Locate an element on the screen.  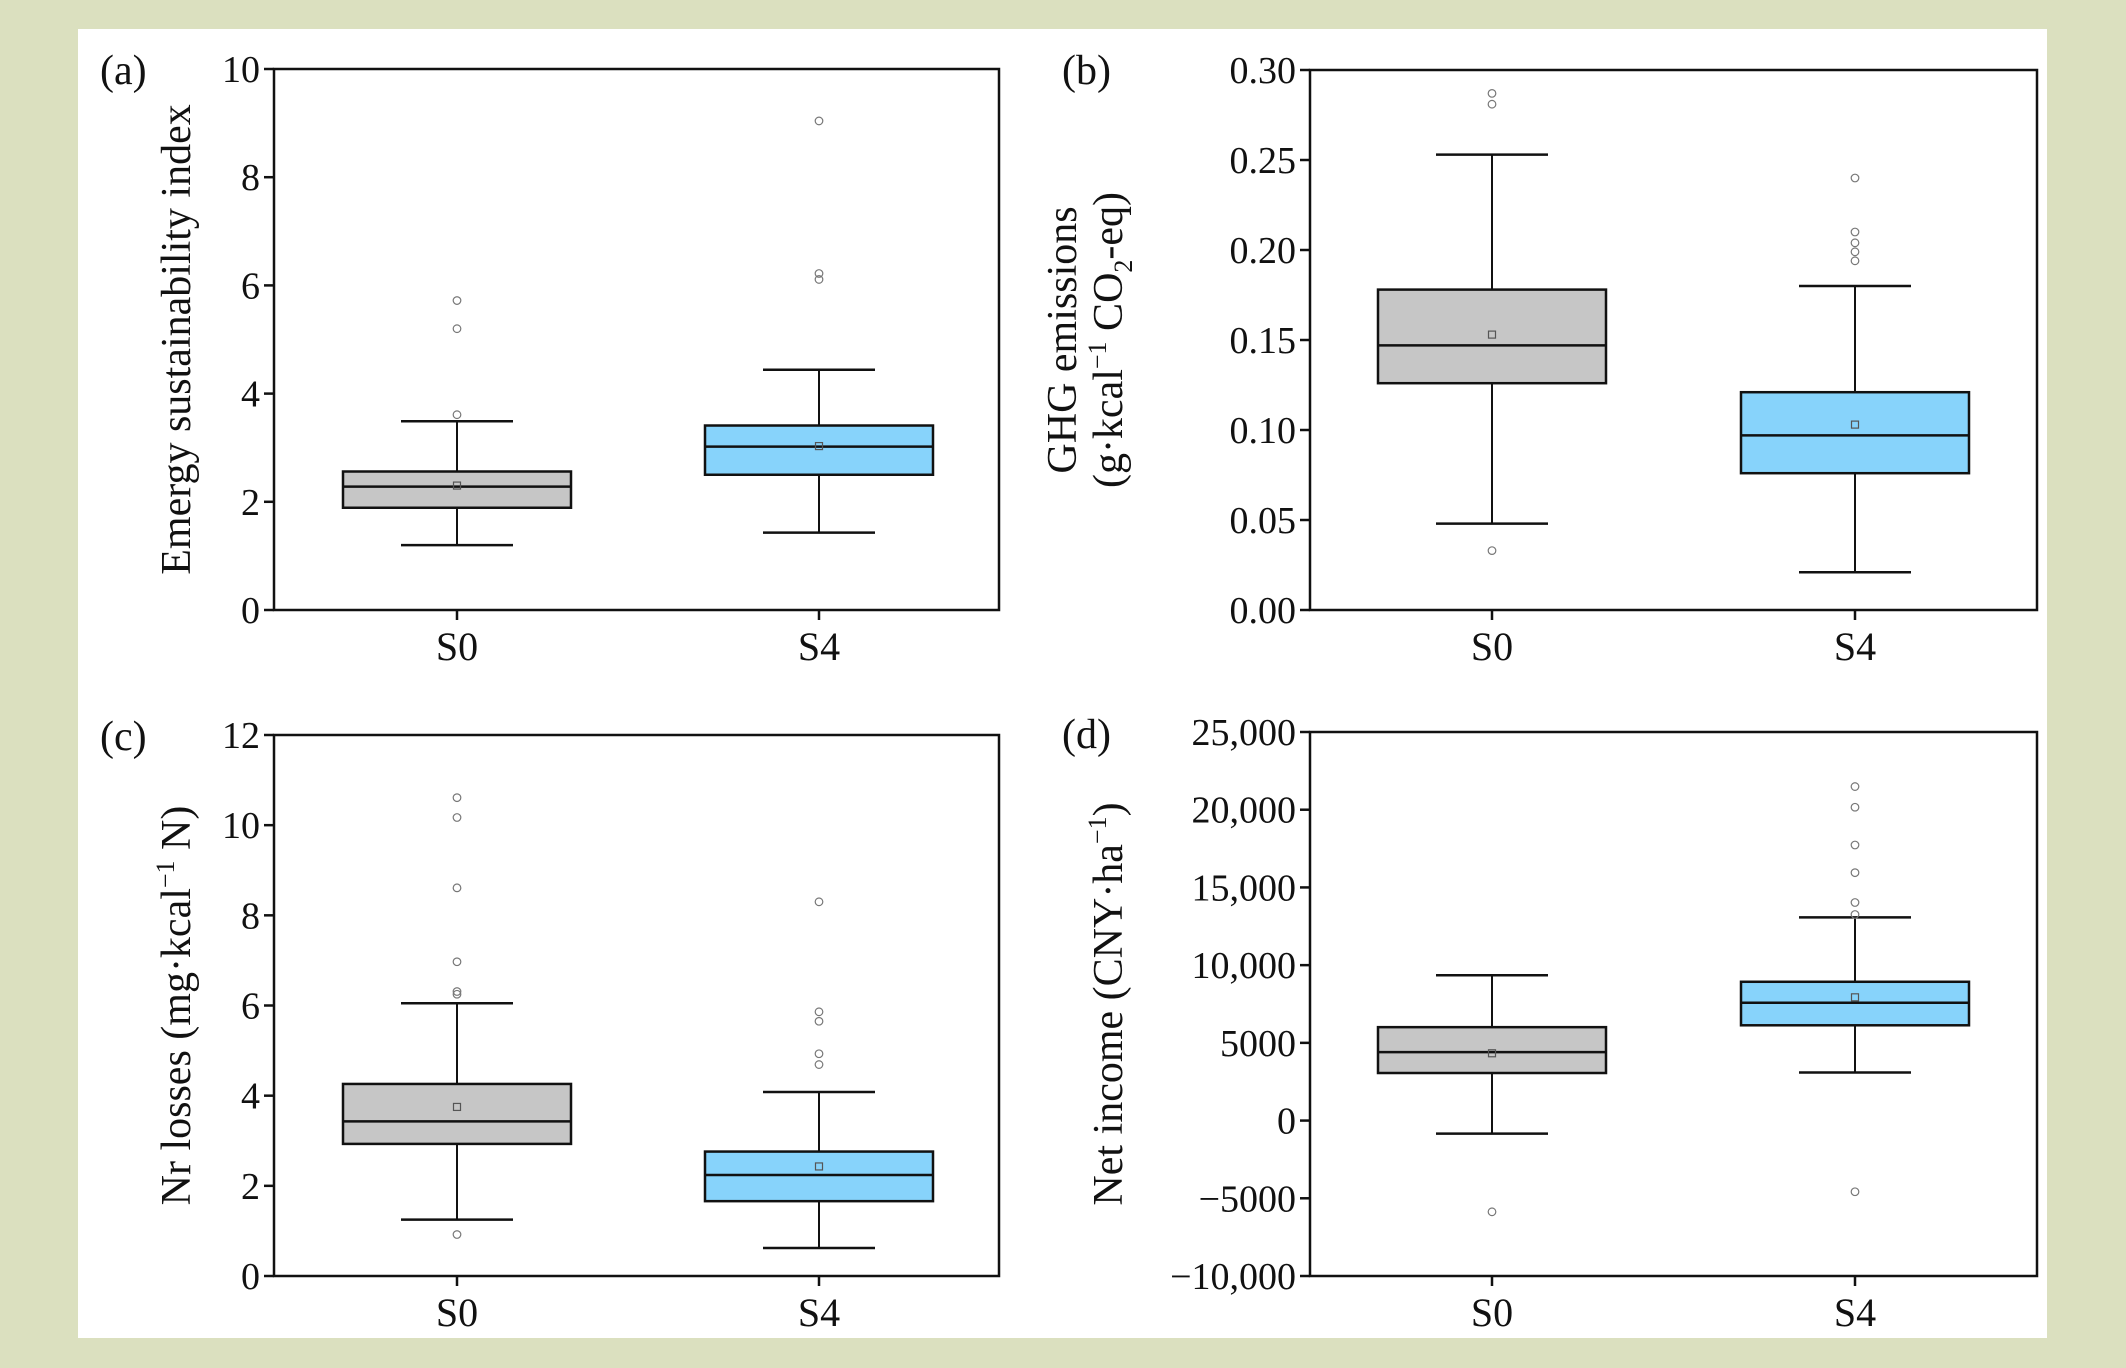
panel-label: (a) is located at coordinates (123, 71).